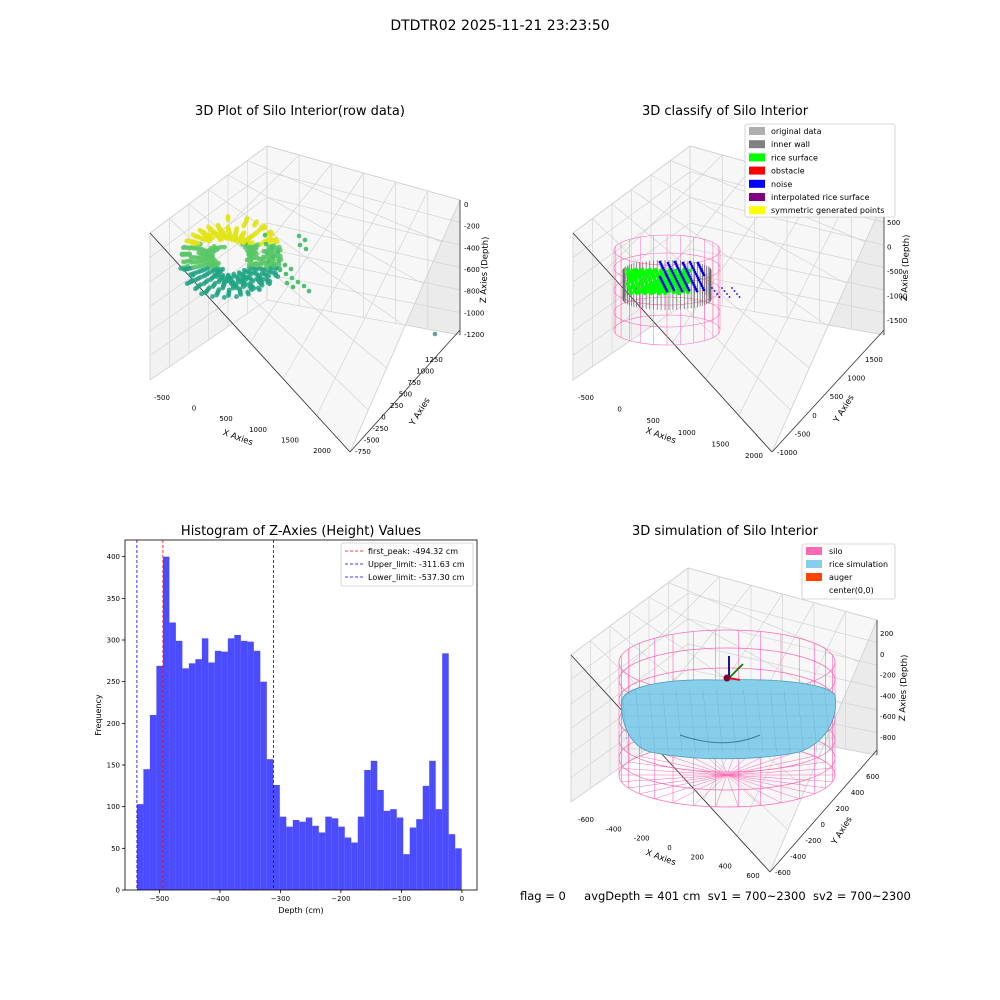  Describe the element at coordinates (851, 590) in the screenshot. I see `simulation-legend-label: center(0,0)` at that location.